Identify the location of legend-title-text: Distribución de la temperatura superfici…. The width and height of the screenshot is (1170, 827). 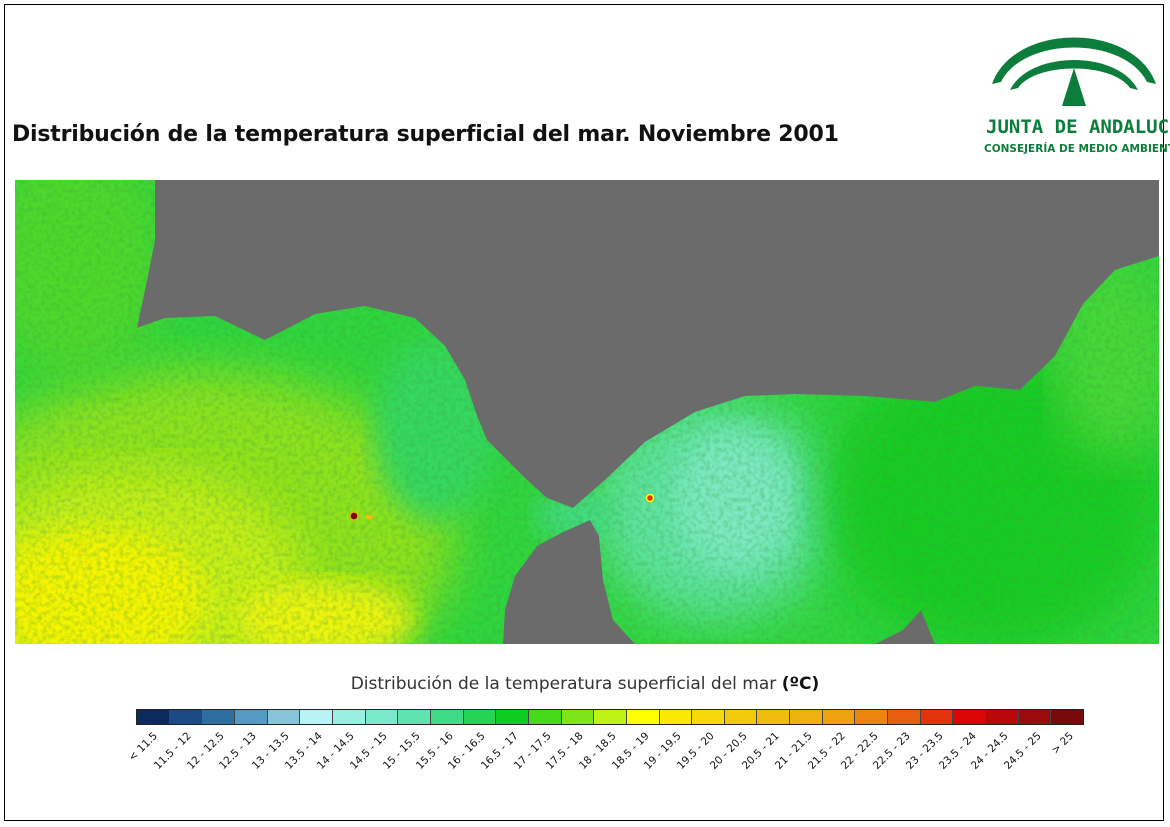
(563, 684).